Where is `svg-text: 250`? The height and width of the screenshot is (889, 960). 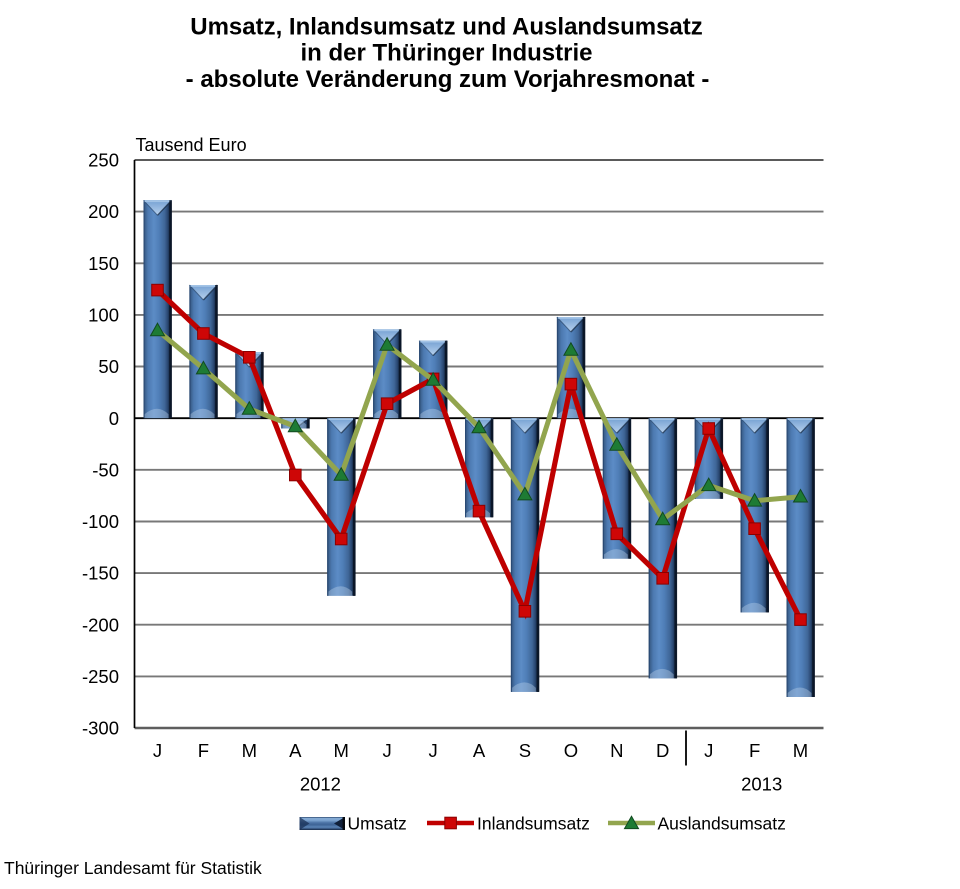
svg-text: 250 is located at coordinates (103, 160).